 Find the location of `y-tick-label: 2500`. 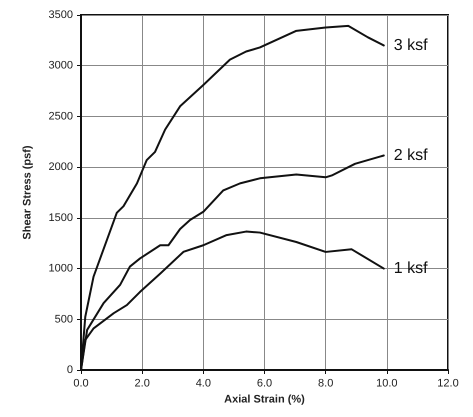

y-tick-label: 2500 is located at coordinates (60, 116).